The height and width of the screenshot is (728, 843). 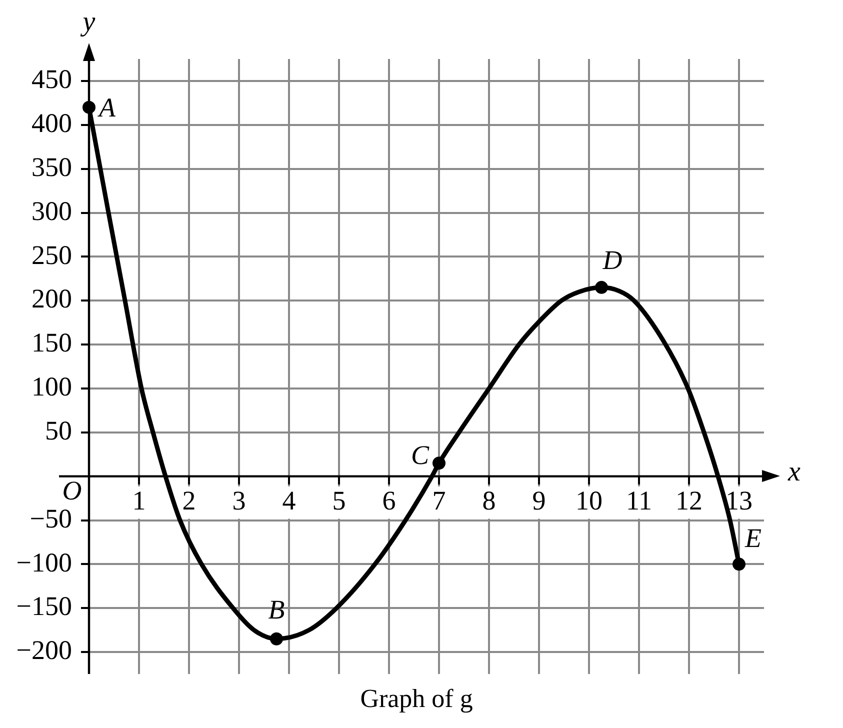 What do you see at coordinates (44, 650) in the screenshot?
I see `y-tick-label: −200` at bounding box center [44, 650].